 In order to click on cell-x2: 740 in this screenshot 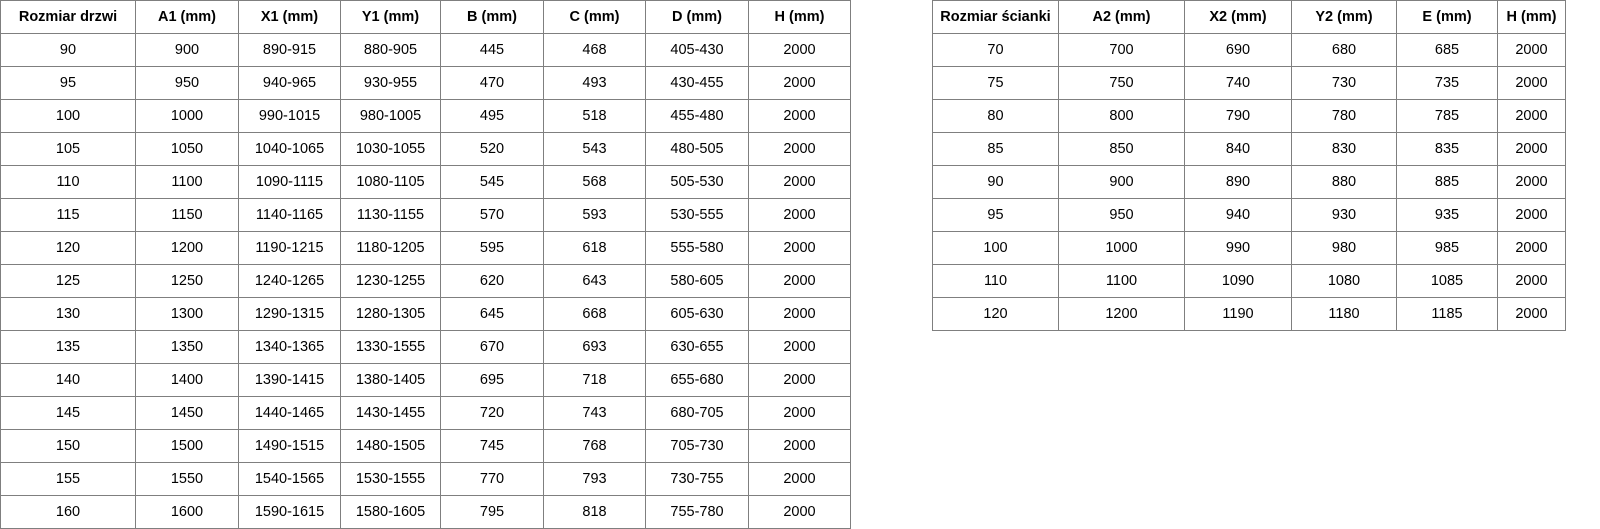, I will do `click(1238, 83)`.